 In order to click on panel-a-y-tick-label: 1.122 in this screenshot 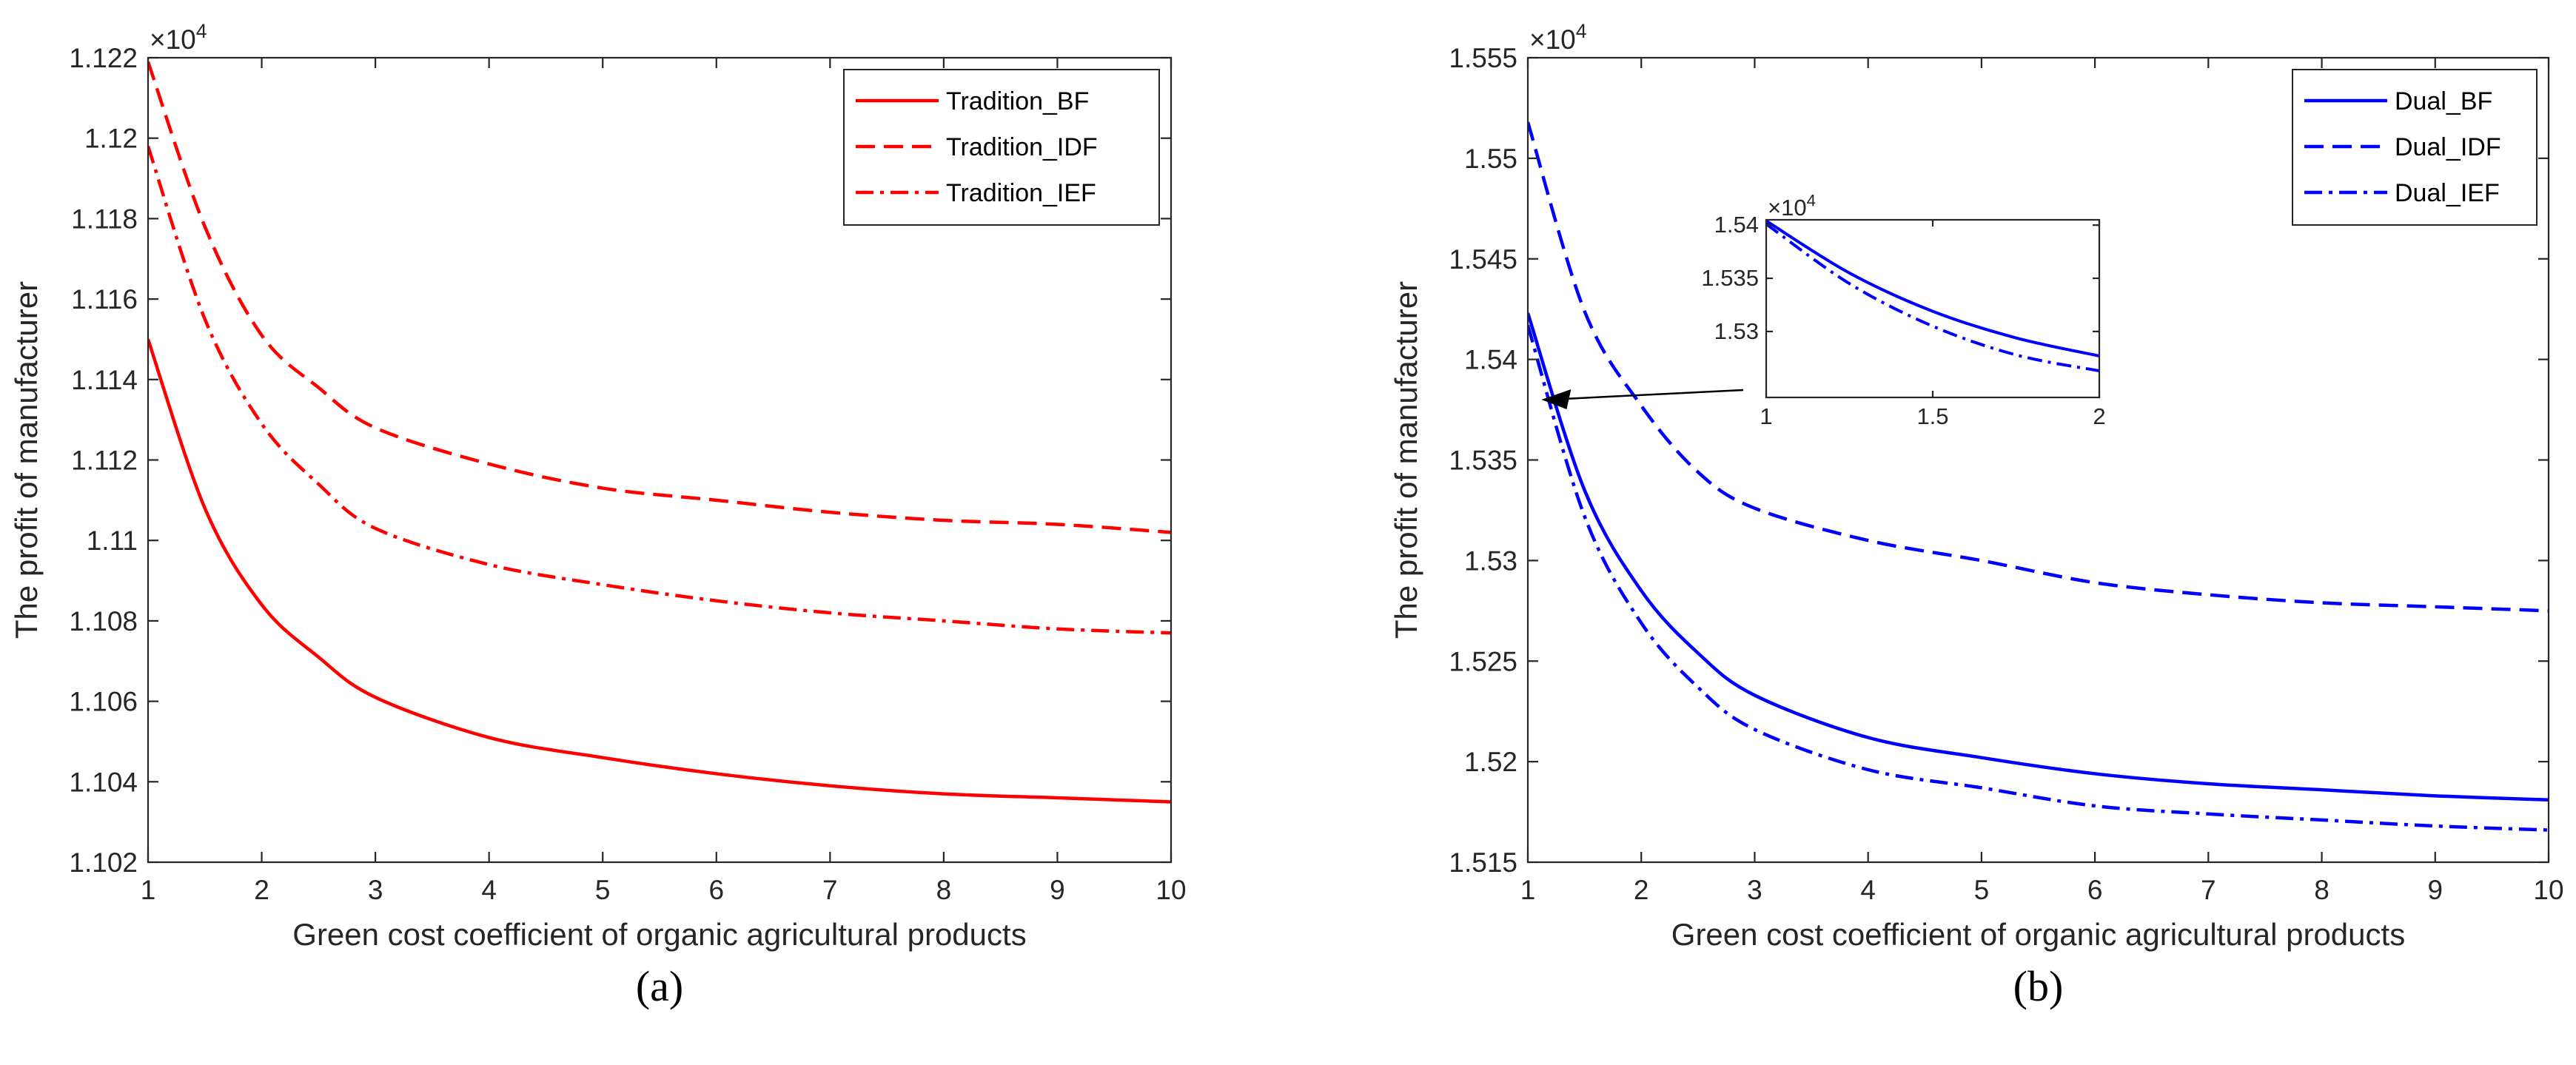, I will do `click(103, 58)`.